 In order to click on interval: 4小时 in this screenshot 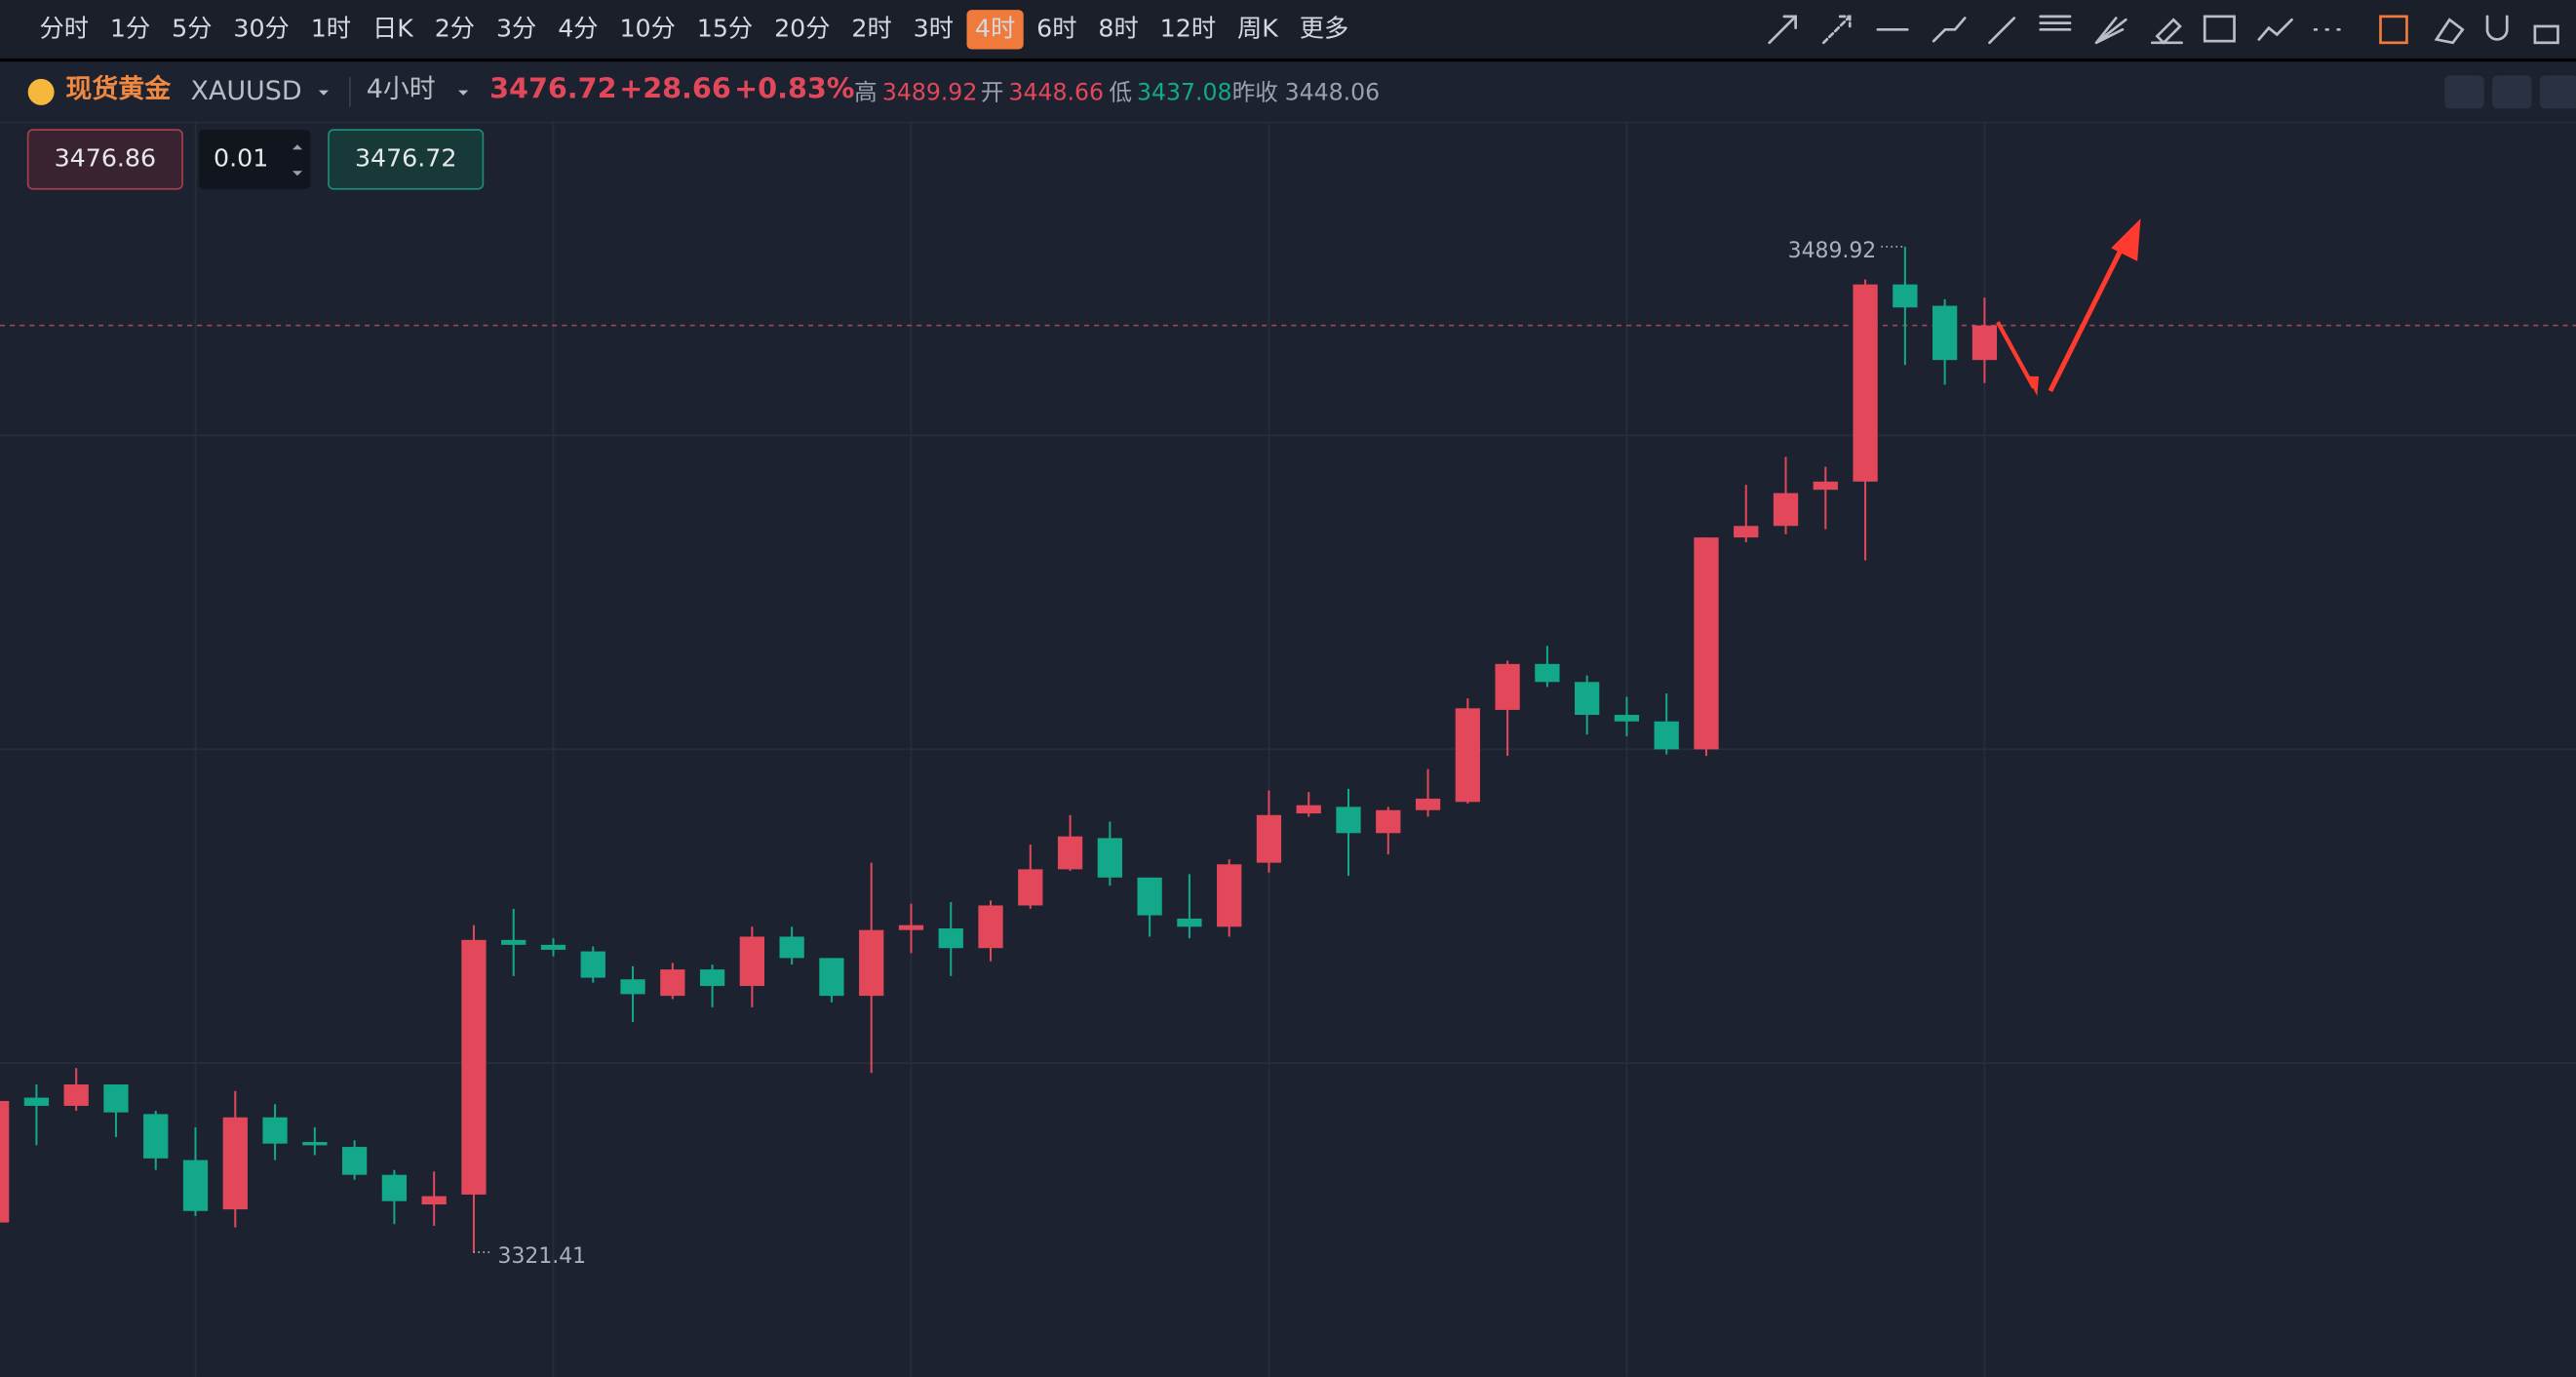, I will do `click(401, 89)`.